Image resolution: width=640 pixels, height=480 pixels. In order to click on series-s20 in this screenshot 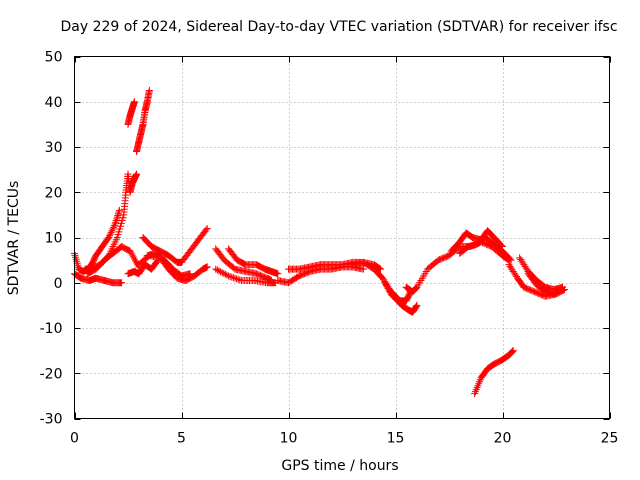, I will do `click(485, 249)`.